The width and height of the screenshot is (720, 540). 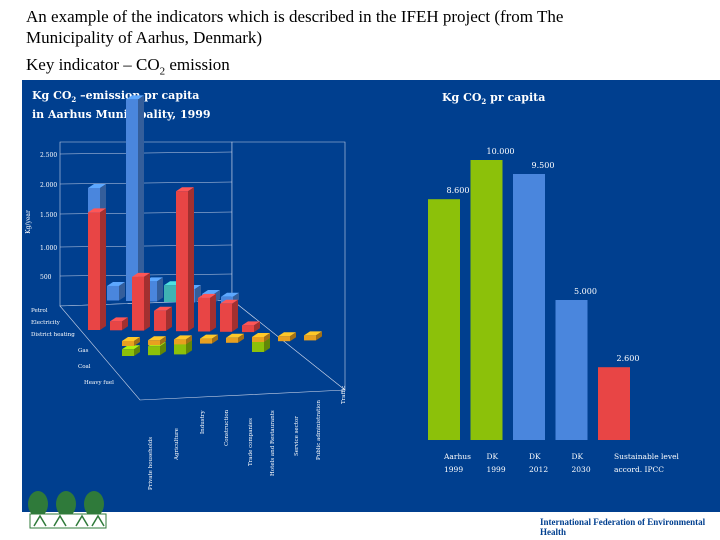 What do you see at coordinates (360, 526) in the screenshot?
I see `footer-bar` at bounding box center [360, 526].